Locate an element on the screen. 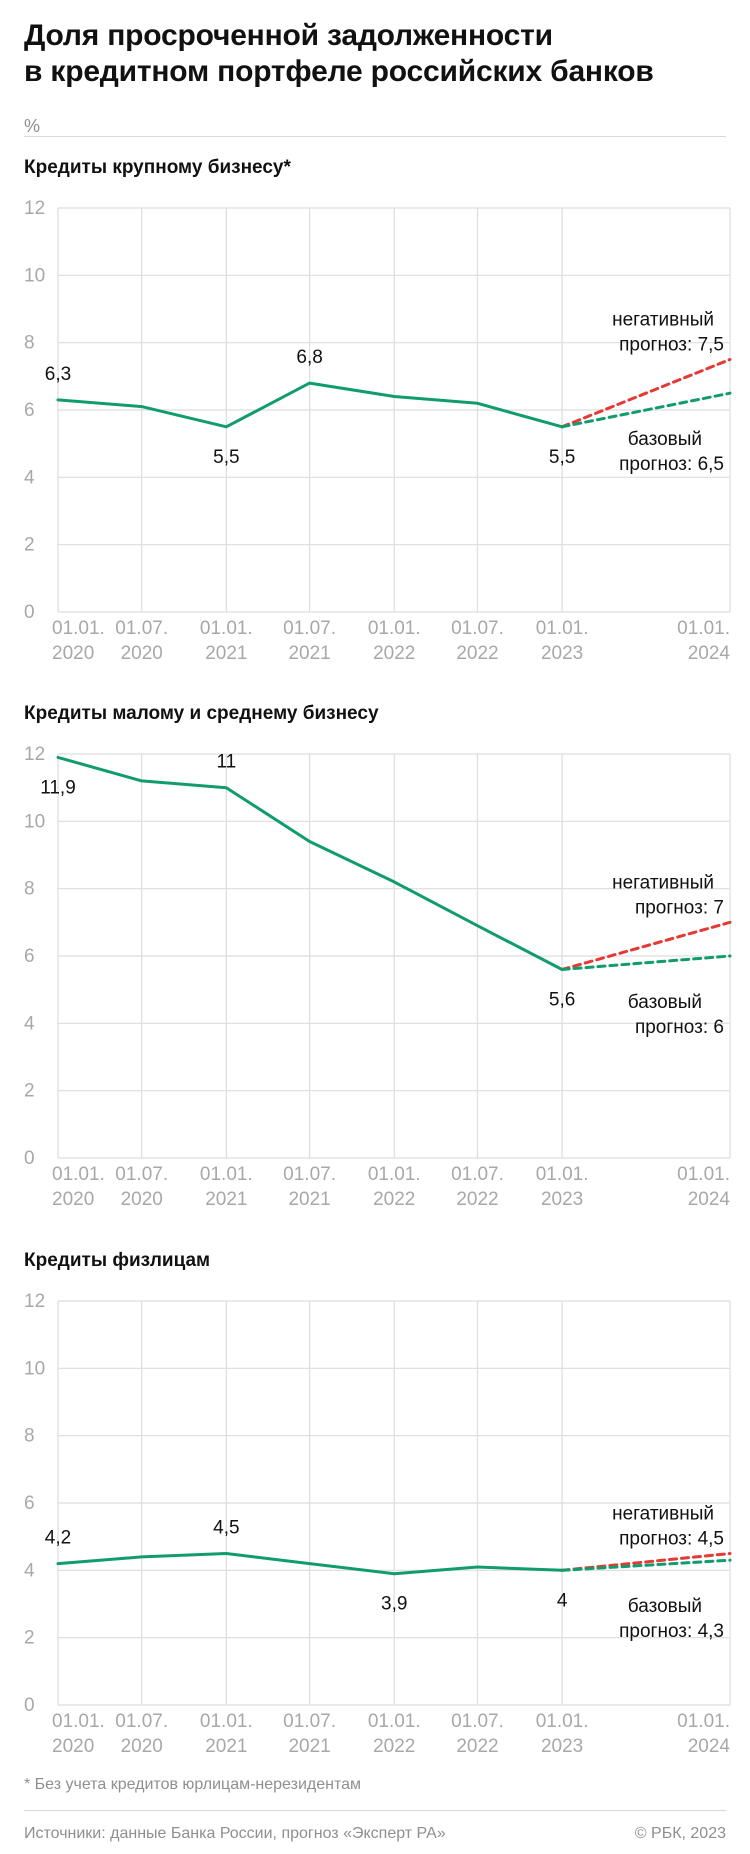 This screenshot has height=1854, width=750. data-label: 6,8 is located at coordinates (309, 357).